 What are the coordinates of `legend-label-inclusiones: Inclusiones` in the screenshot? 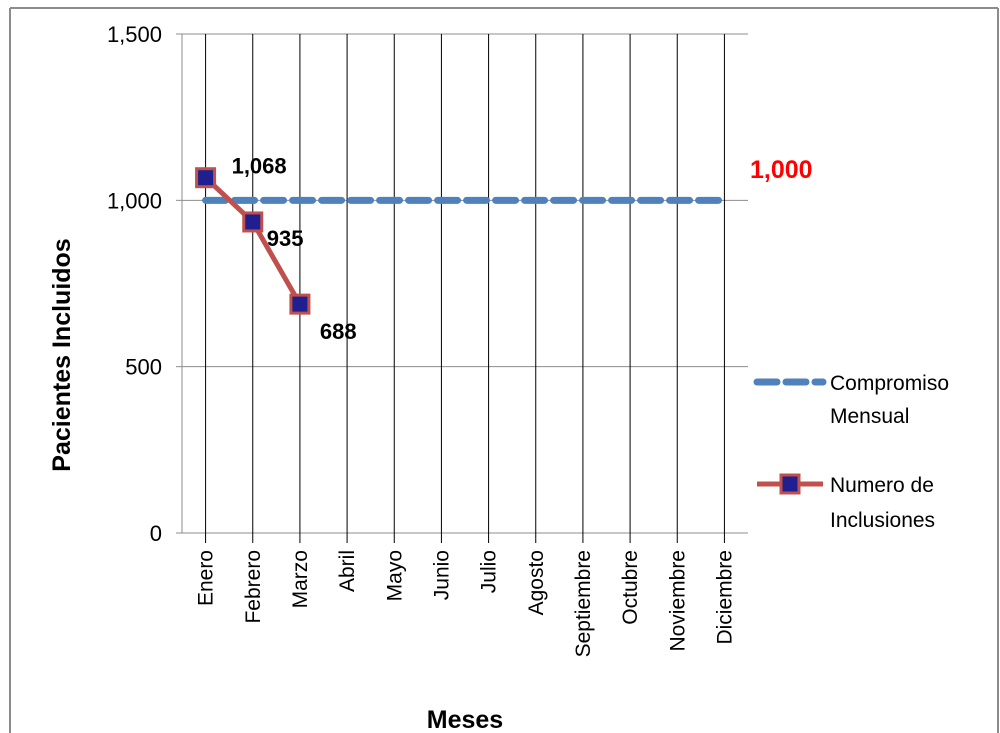 It's located at (882, 520).